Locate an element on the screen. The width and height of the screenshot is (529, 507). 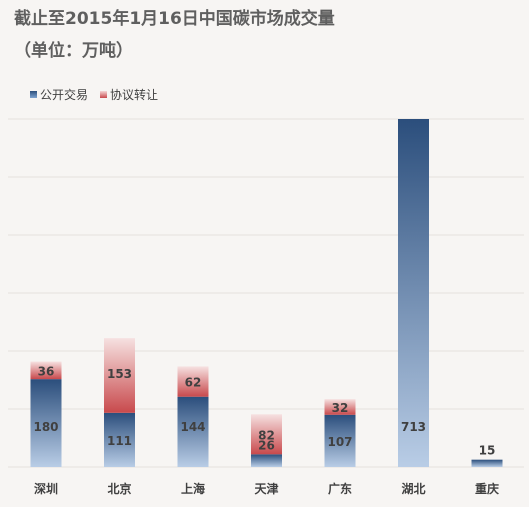
value-label-public: 713 is located at coordinates (413, 427).